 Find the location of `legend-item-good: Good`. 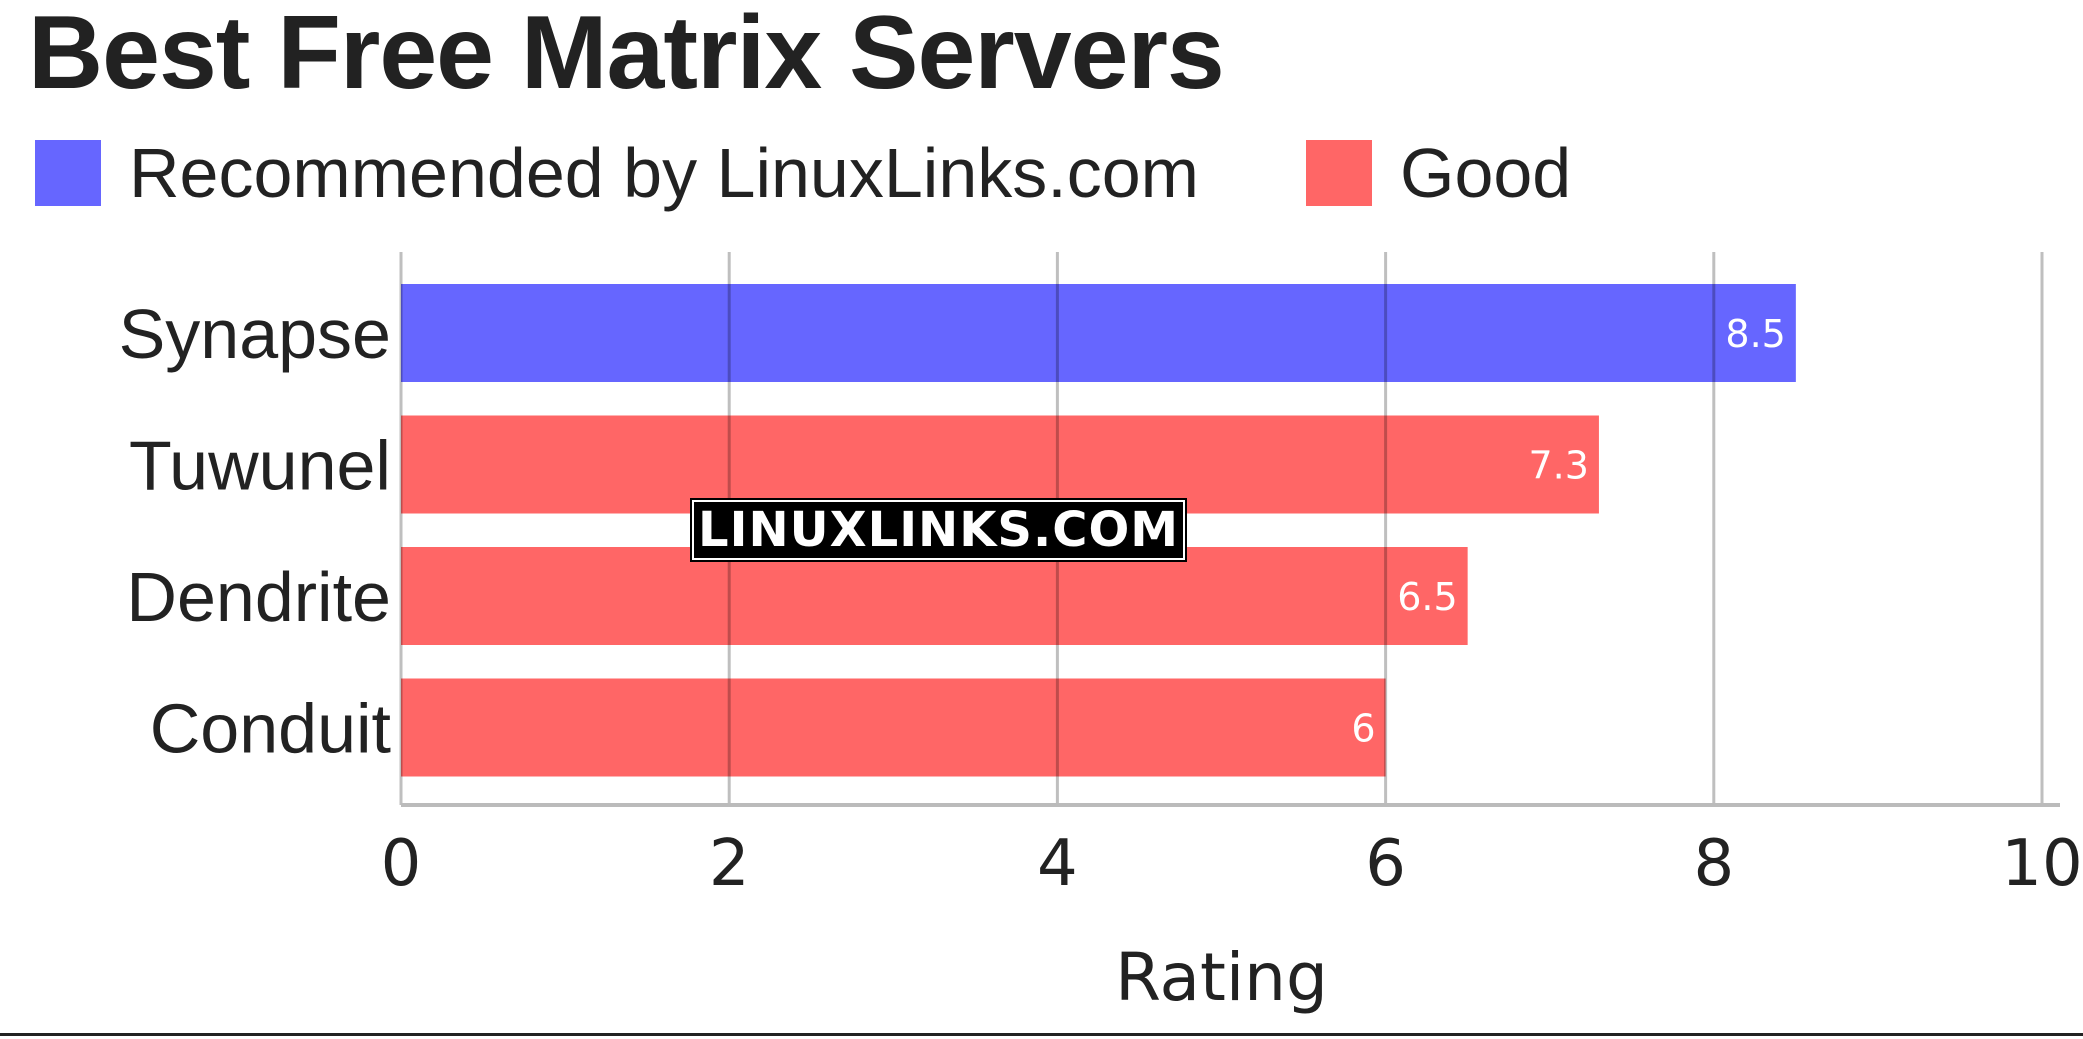

legend-item-good: Good is located at coordinates (1438, 173).